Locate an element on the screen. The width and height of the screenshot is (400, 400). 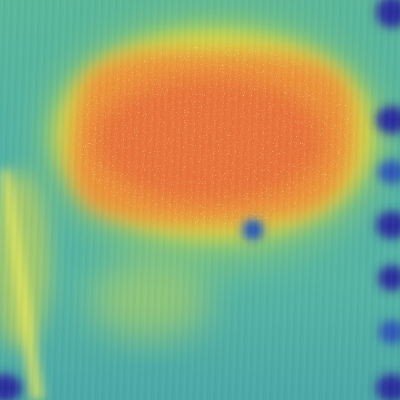
cold-spot-center-core is located at coordinates (253, 230).